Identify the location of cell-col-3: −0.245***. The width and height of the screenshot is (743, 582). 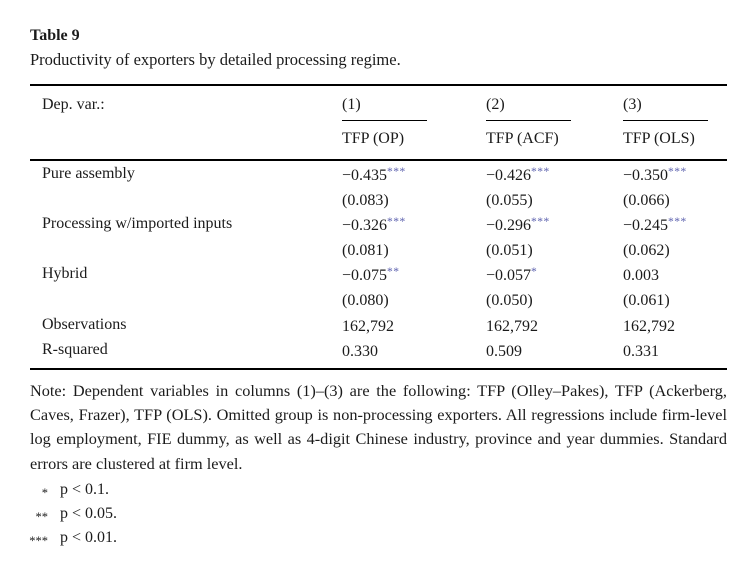
(675, 226).